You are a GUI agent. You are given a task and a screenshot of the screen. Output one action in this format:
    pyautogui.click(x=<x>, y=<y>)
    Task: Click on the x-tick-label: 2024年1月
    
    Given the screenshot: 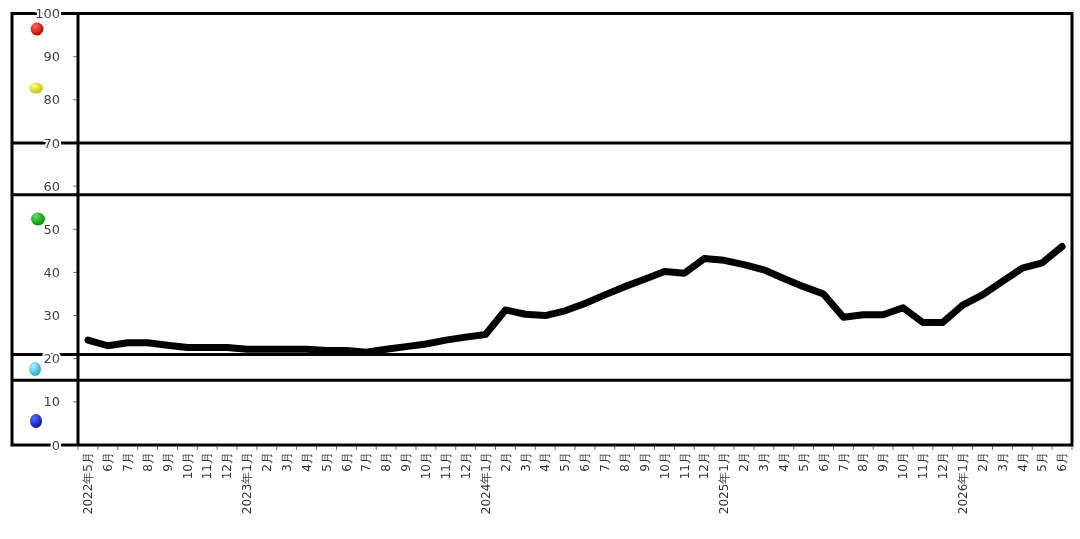 What is the action you would take?
    pyautogui.click(x=485, y=483)
    